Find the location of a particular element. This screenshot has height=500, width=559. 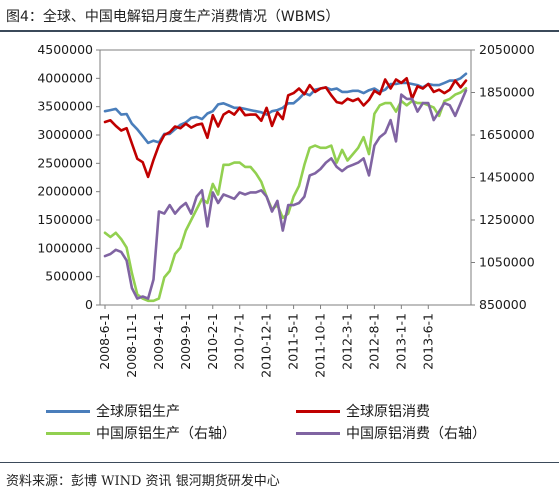

left-axis-tick-label: 1500000 is located at coordinates (65, 219).